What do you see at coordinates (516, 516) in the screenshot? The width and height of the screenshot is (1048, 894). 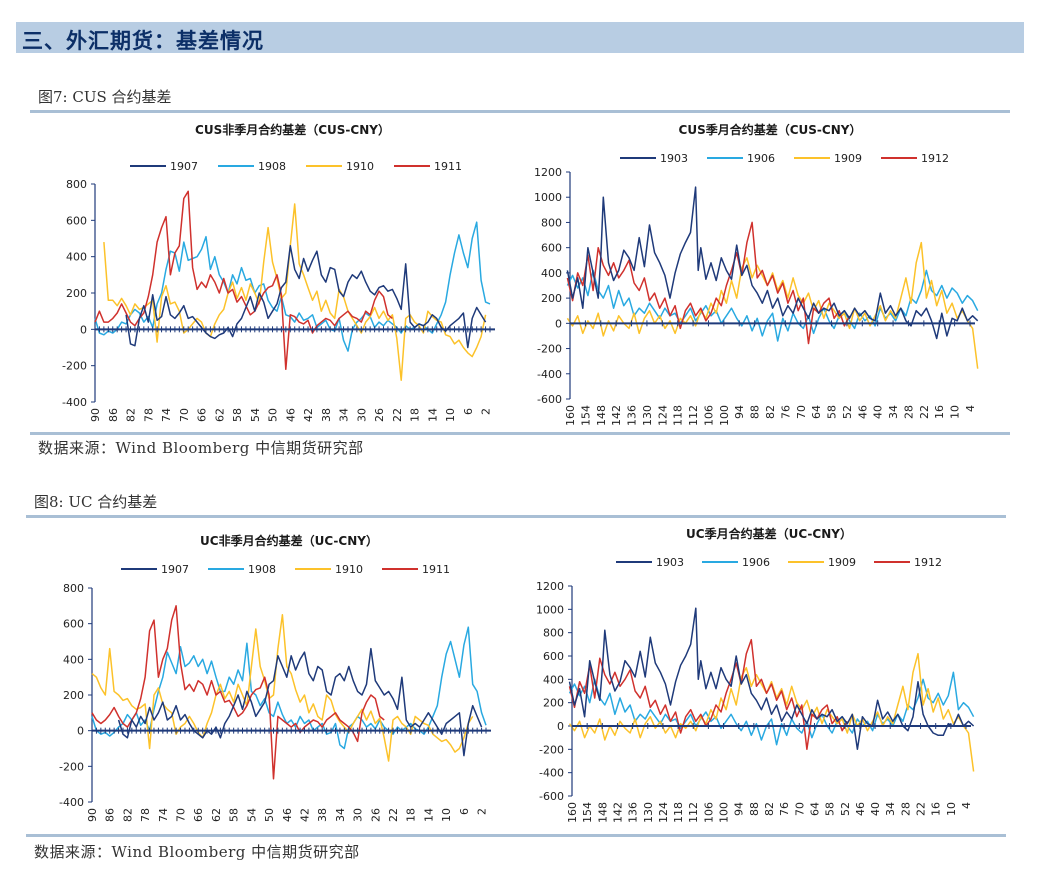 I see `figure-8-top-rule` at bounding box center [516, 516].